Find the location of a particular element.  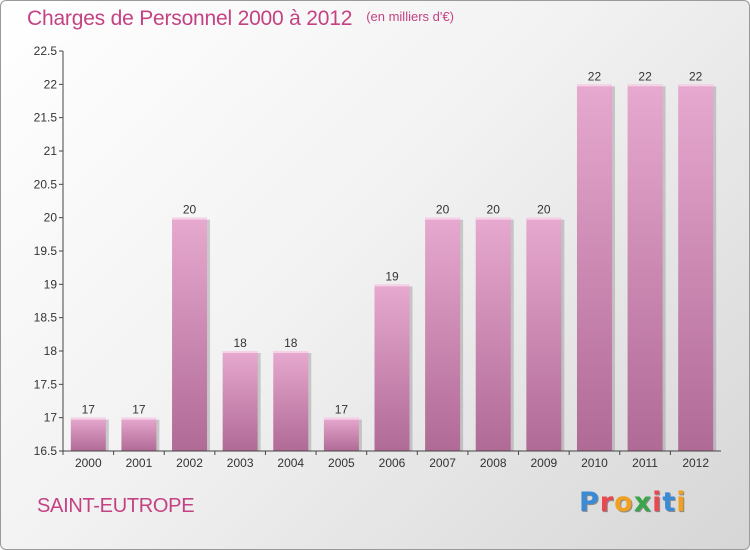

logo-letter: r is located at coordinates (607, 502).